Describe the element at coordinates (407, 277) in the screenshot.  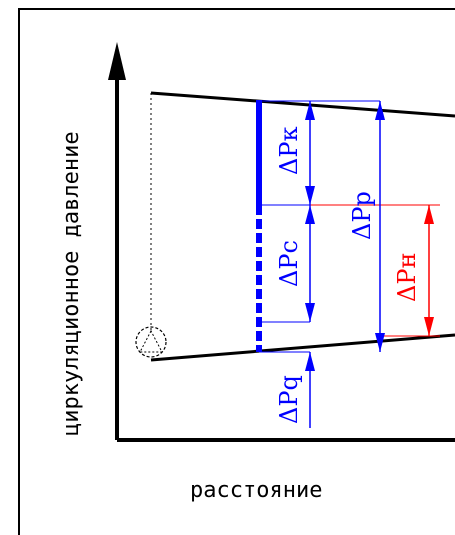
I see `dp-n-label: ΔPн` at that location.